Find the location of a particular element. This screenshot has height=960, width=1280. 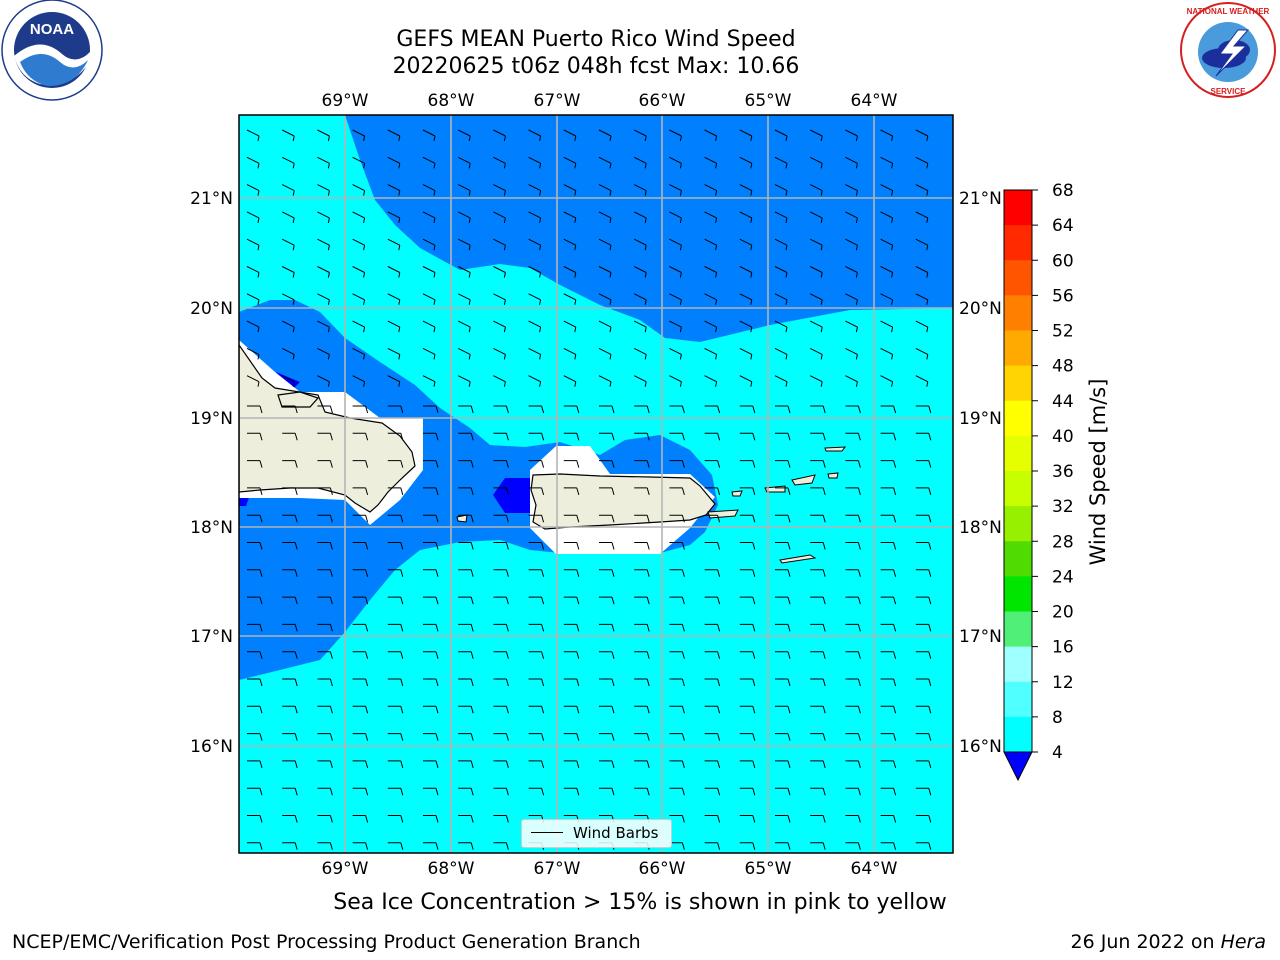

legend-swatch is located at coordinates (547, 832).